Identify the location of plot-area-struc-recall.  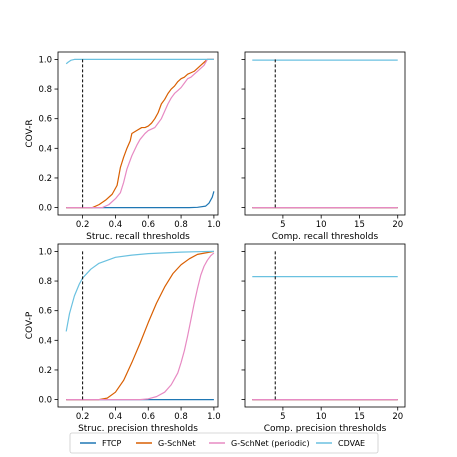
(138, 133).